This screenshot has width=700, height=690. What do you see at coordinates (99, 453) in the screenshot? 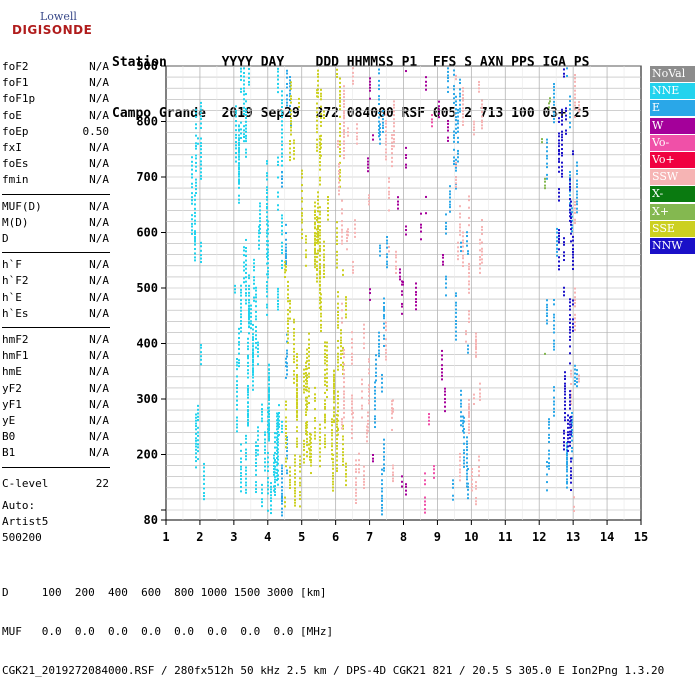
I see `param-value: N/A` at bounding box center [99, 453].